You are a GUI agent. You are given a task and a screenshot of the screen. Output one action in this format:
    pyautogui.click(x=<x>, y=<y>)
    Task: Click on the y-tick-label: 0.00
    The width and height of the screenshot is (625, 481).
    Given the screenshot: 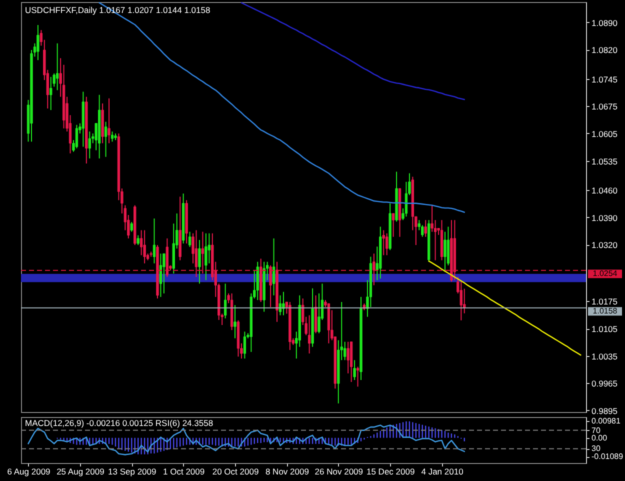 What is the action you would take?
    pyautogui.click(x=600, y=437)
    